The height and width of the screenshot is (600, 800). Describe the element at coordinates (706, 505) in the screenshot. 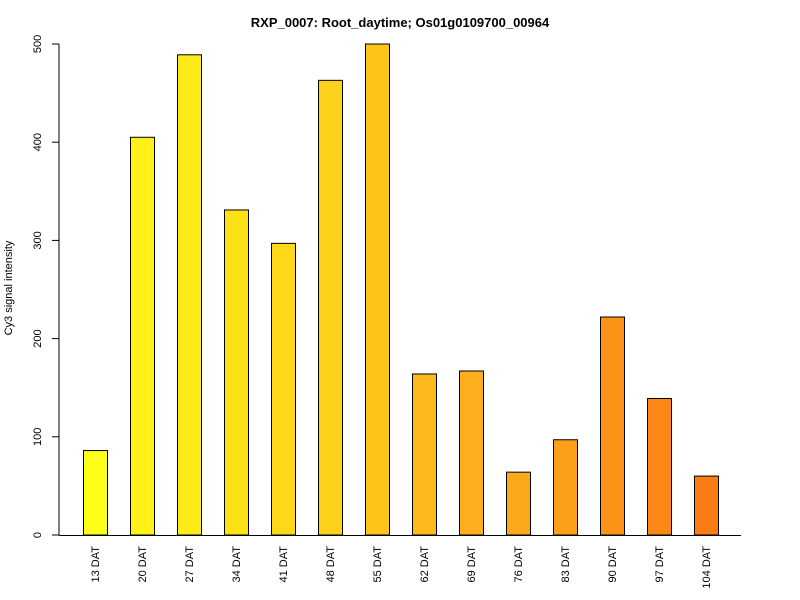

I see `bar-104-dat` at that location.